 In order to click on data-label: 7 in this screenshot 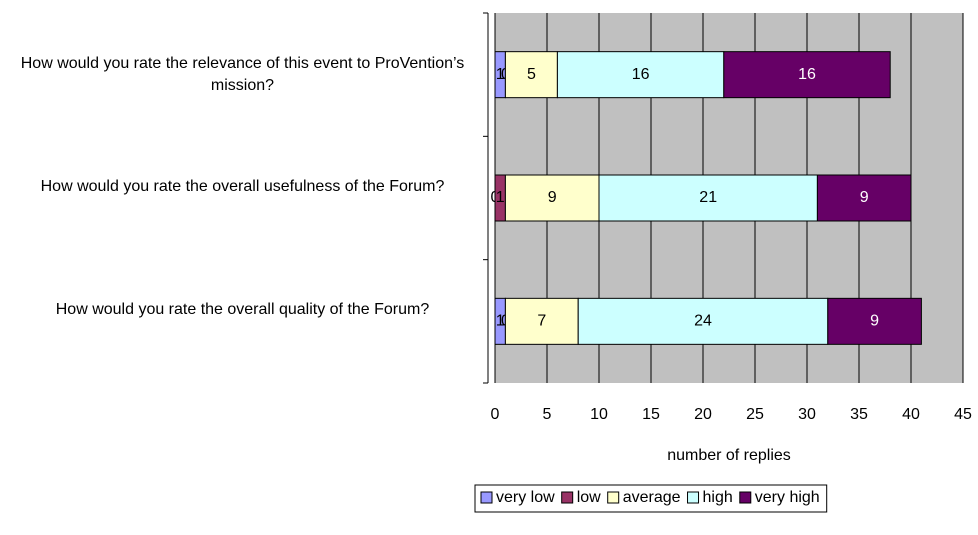, I will do `click(541, 321)`.